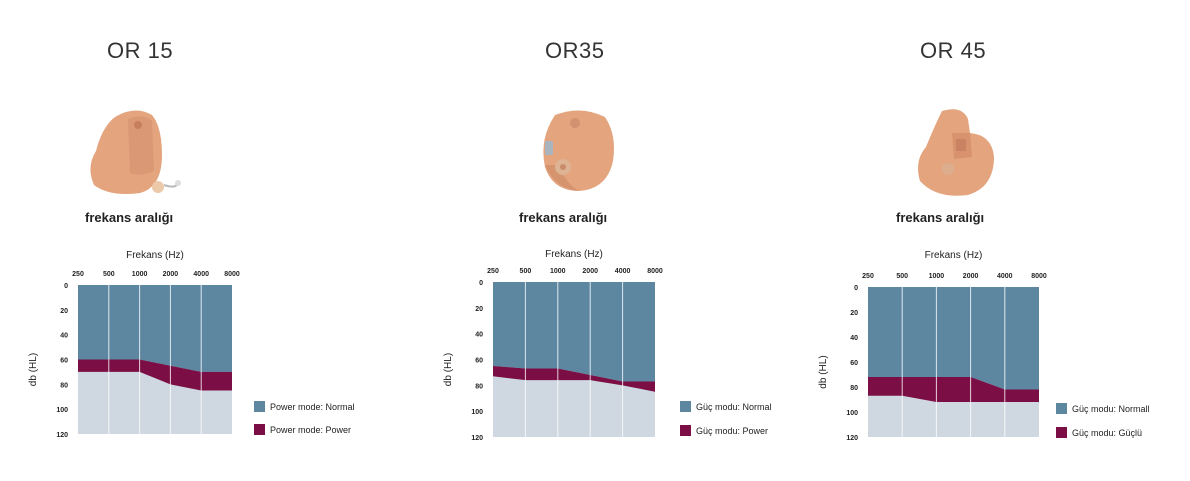 The height and width of the screenshot is (481, 1190). Describe the element at coordinates (734, 406) in the screenshot. I see `legend-label-normal: Güç modu: Normal` at that location.